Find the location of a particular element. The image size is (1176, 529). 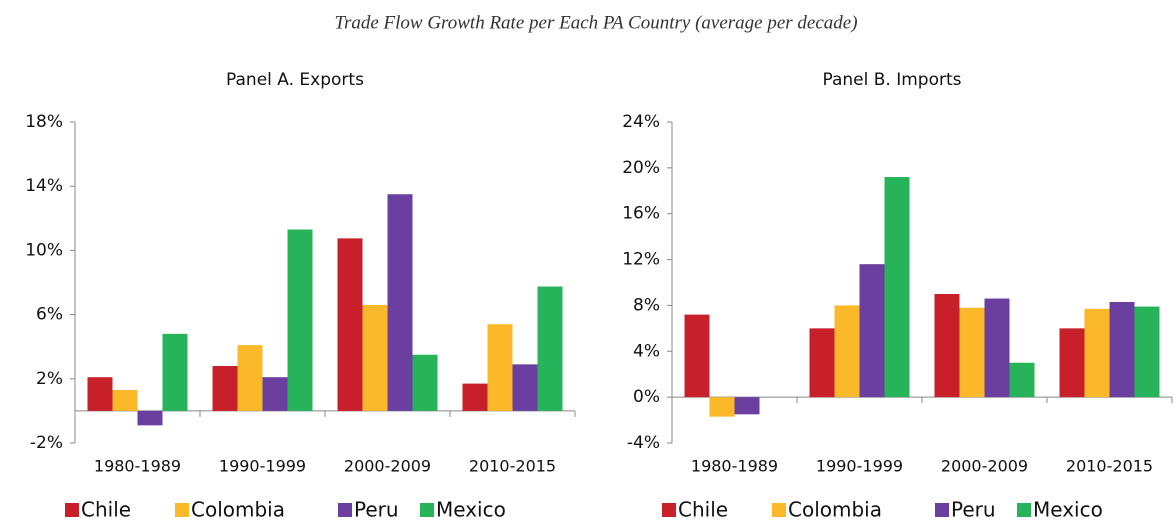

y-tick-label: -2% is located at coordinates (46, 443).